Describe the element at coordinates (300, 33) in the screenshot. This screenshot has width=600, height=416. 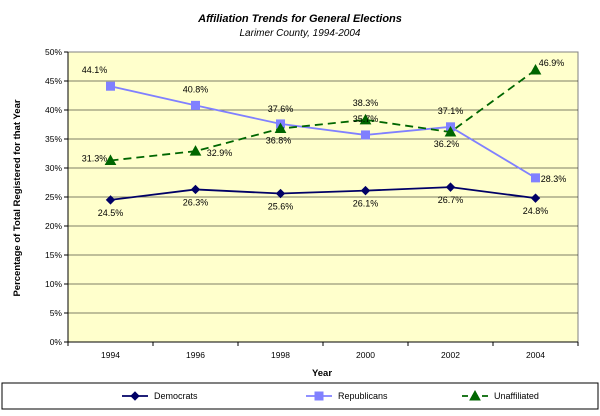
I see `chart-subtitle: Larimer County, 1994-2004` at that location.